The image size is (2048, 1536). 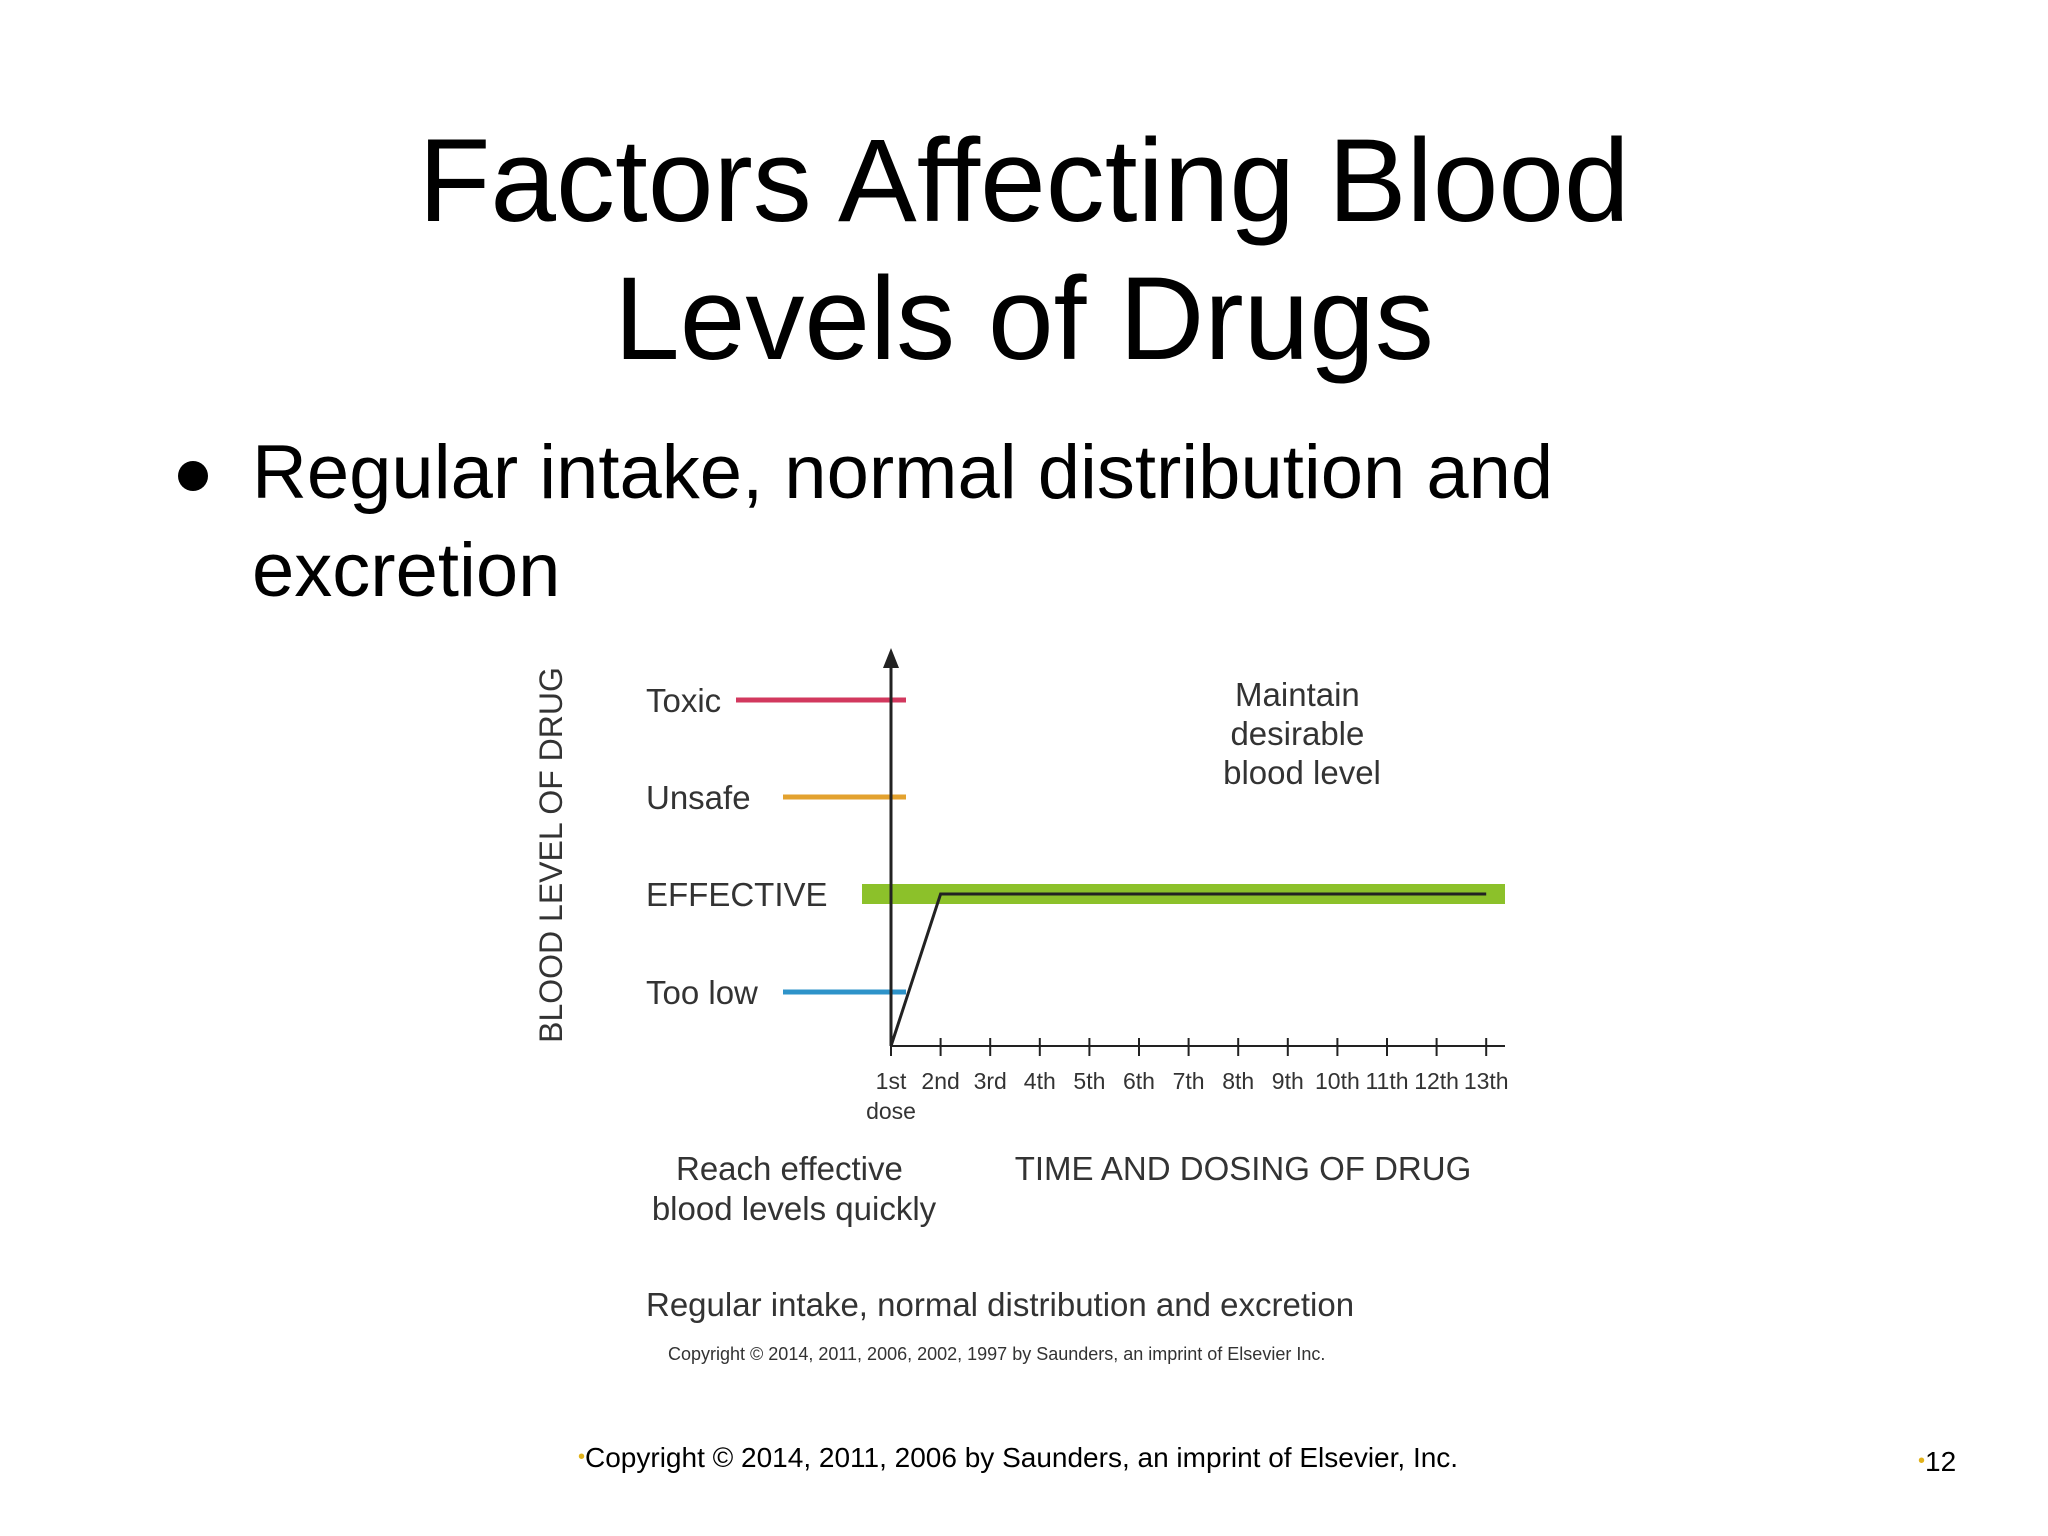 What do you see at coordinates (1486, 1081) in the screenshot?
I see `x-tick-label-13th: 13th` at bounding box center [1486, 1081].